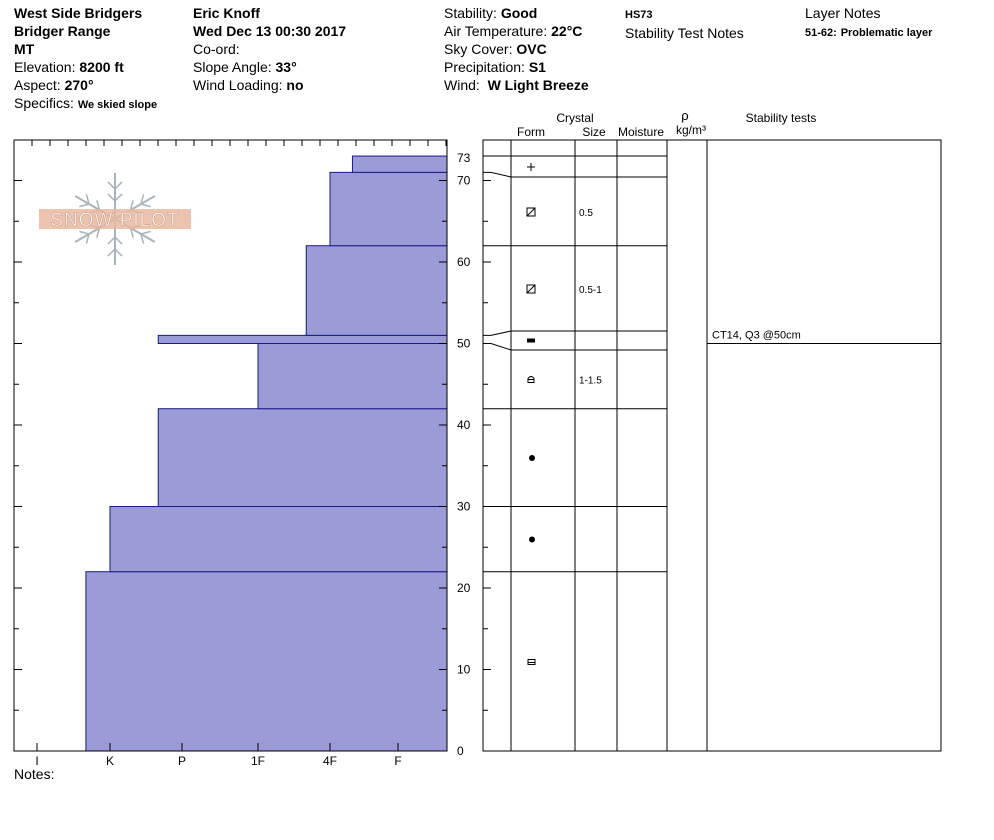 This screenshot has width=994, height=840. I want to click on size-header: Size, so click(594, 132).